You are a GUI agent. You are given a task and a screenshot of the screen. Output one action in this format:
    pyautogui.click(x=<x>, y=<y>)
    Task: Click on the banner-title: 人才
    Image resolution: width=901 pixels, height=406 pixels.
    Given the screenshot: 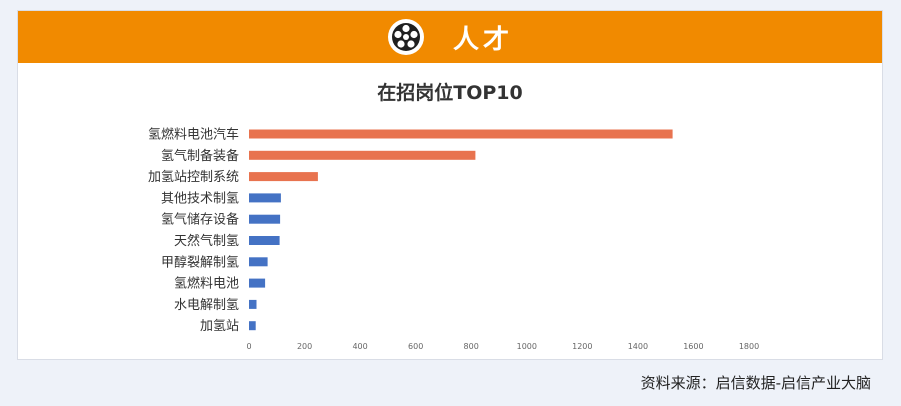 What is the action you would take?
    pyautogui.click(x=482, y=39)
    